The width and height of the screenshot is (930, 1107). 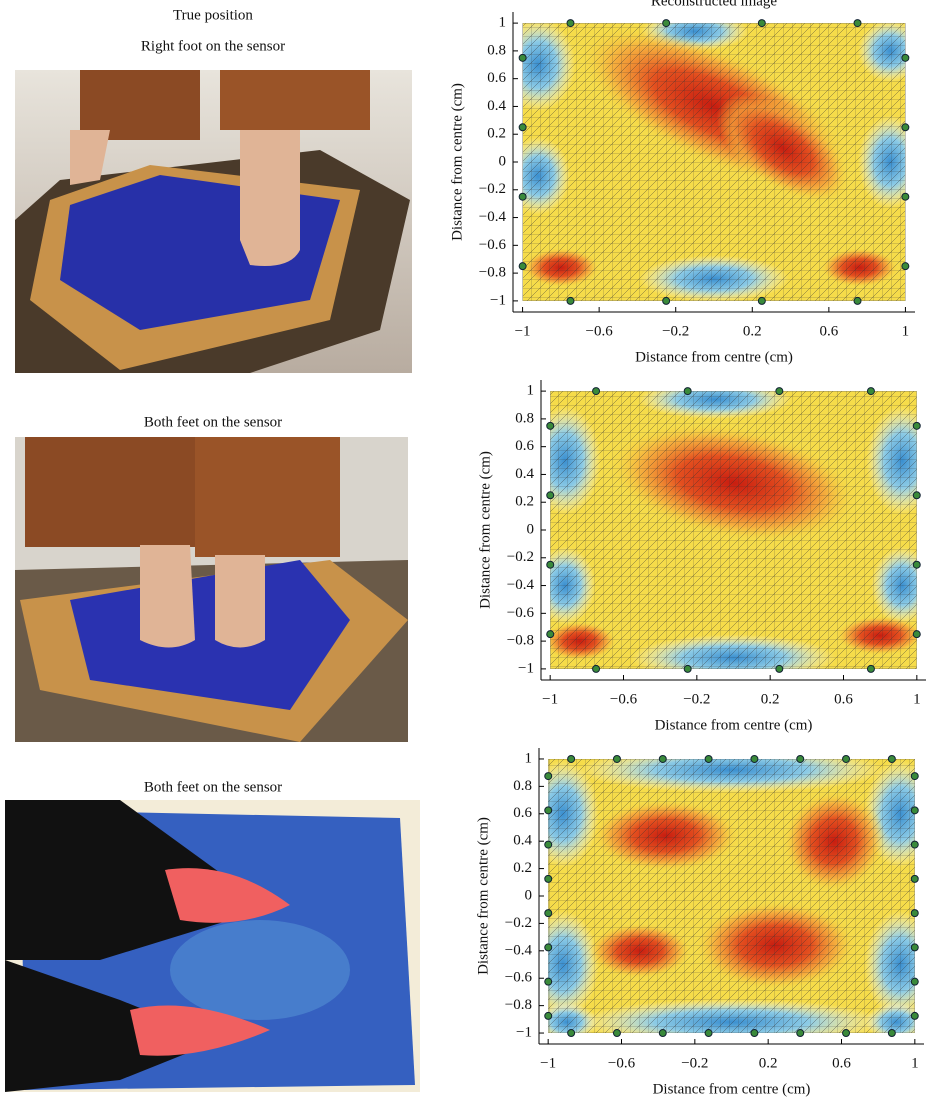 I want to click on photo-caption: Right foot on the sensor, so click(x=213, y=46).